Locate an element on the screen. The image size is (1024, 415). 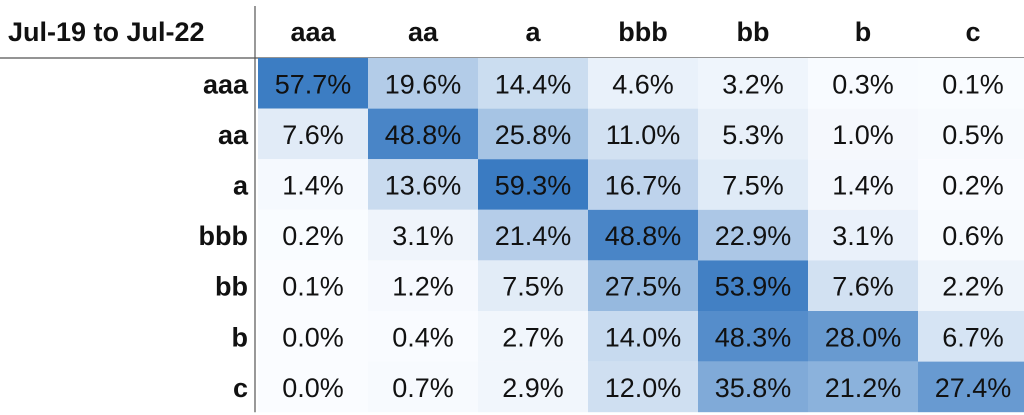
cell-label: 28.0% is located at coordinates (863, 337).